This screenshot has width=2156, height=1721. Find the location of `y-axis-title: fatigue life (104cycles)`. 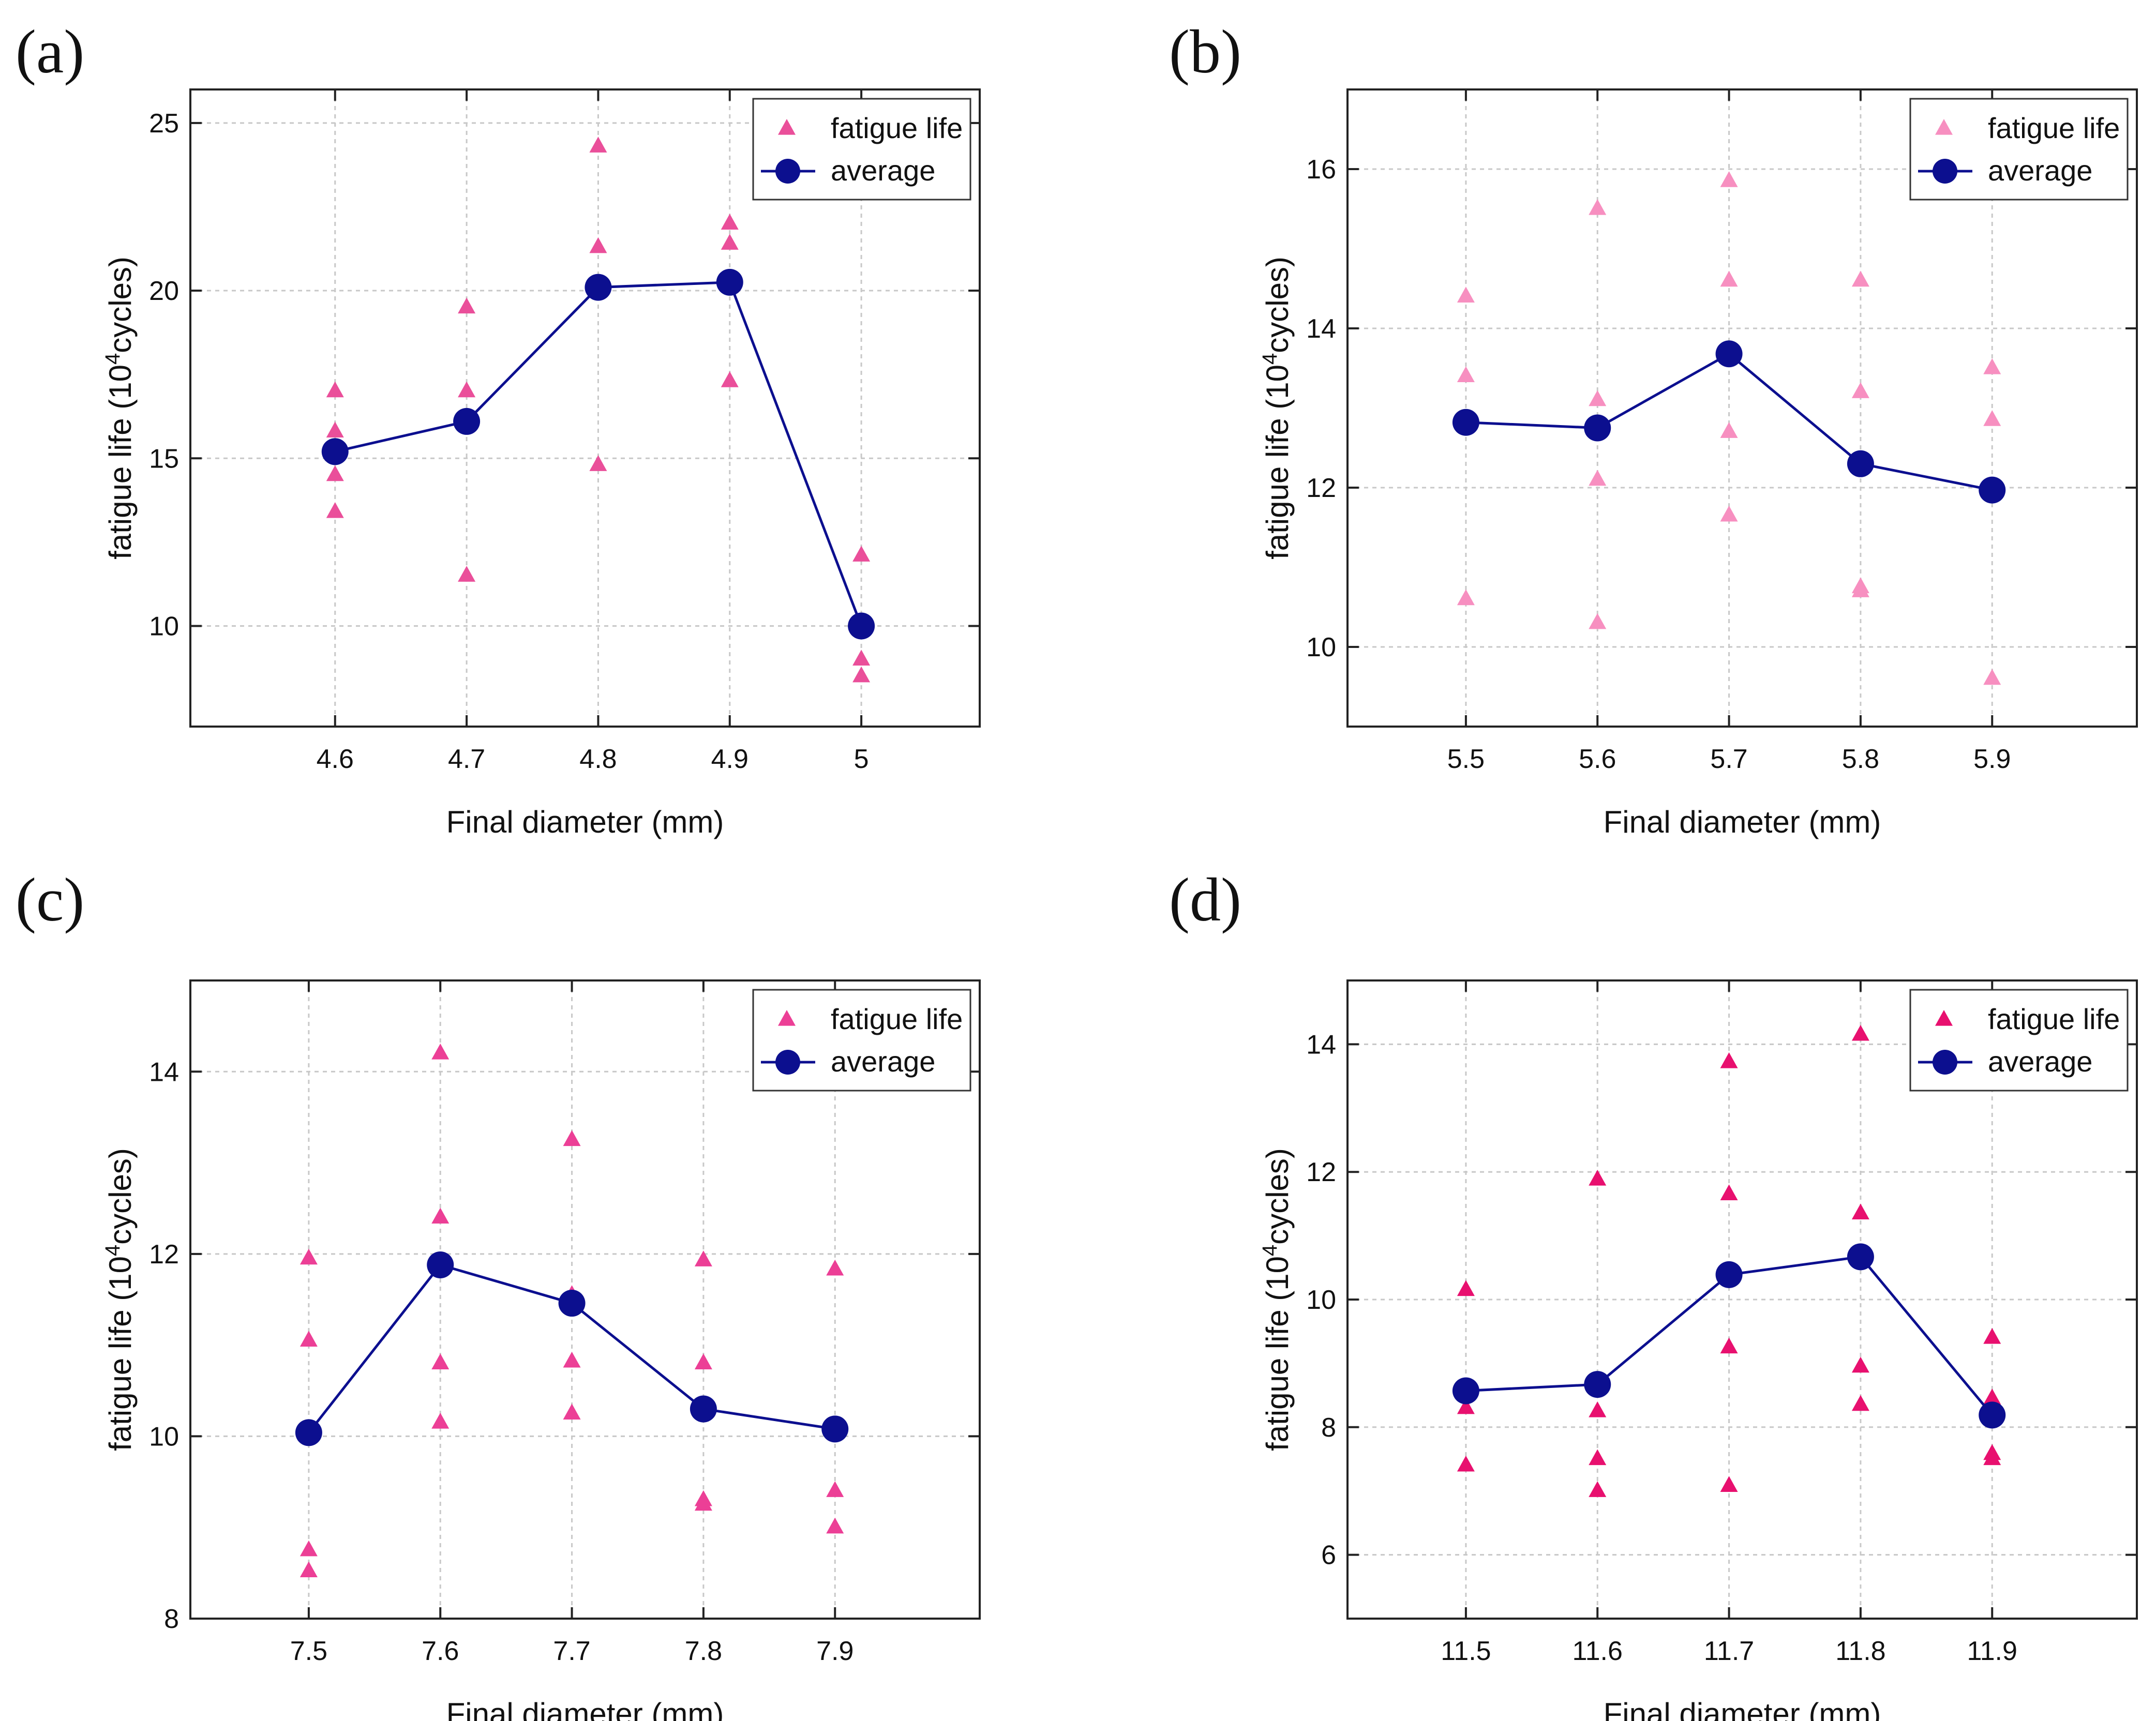

y-axis-title: fatigue life (104cycles) is located at coordinates (119, 1300).